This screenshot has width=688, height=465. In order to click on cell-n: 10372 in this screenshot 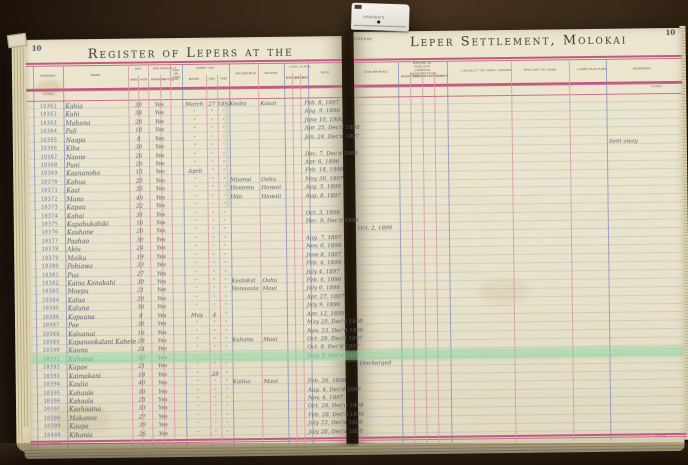, I will do `click(49, 199)`.